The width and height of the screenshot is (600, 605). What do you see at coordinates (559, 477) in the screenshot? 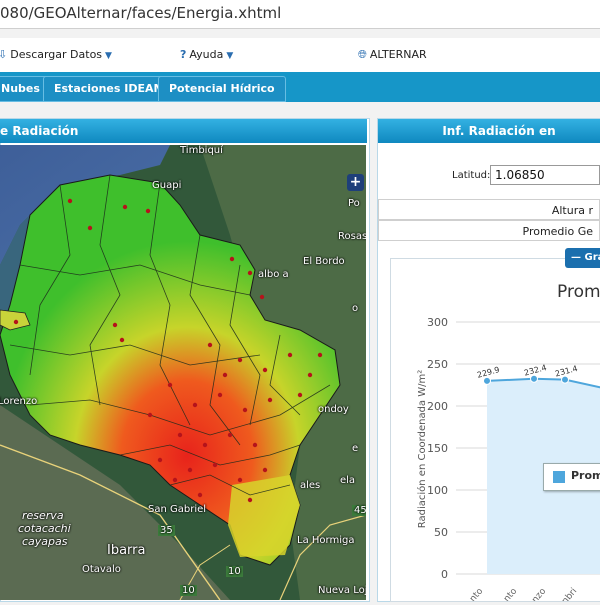
I see `legend-swatch` at bounding box center [559, 477].